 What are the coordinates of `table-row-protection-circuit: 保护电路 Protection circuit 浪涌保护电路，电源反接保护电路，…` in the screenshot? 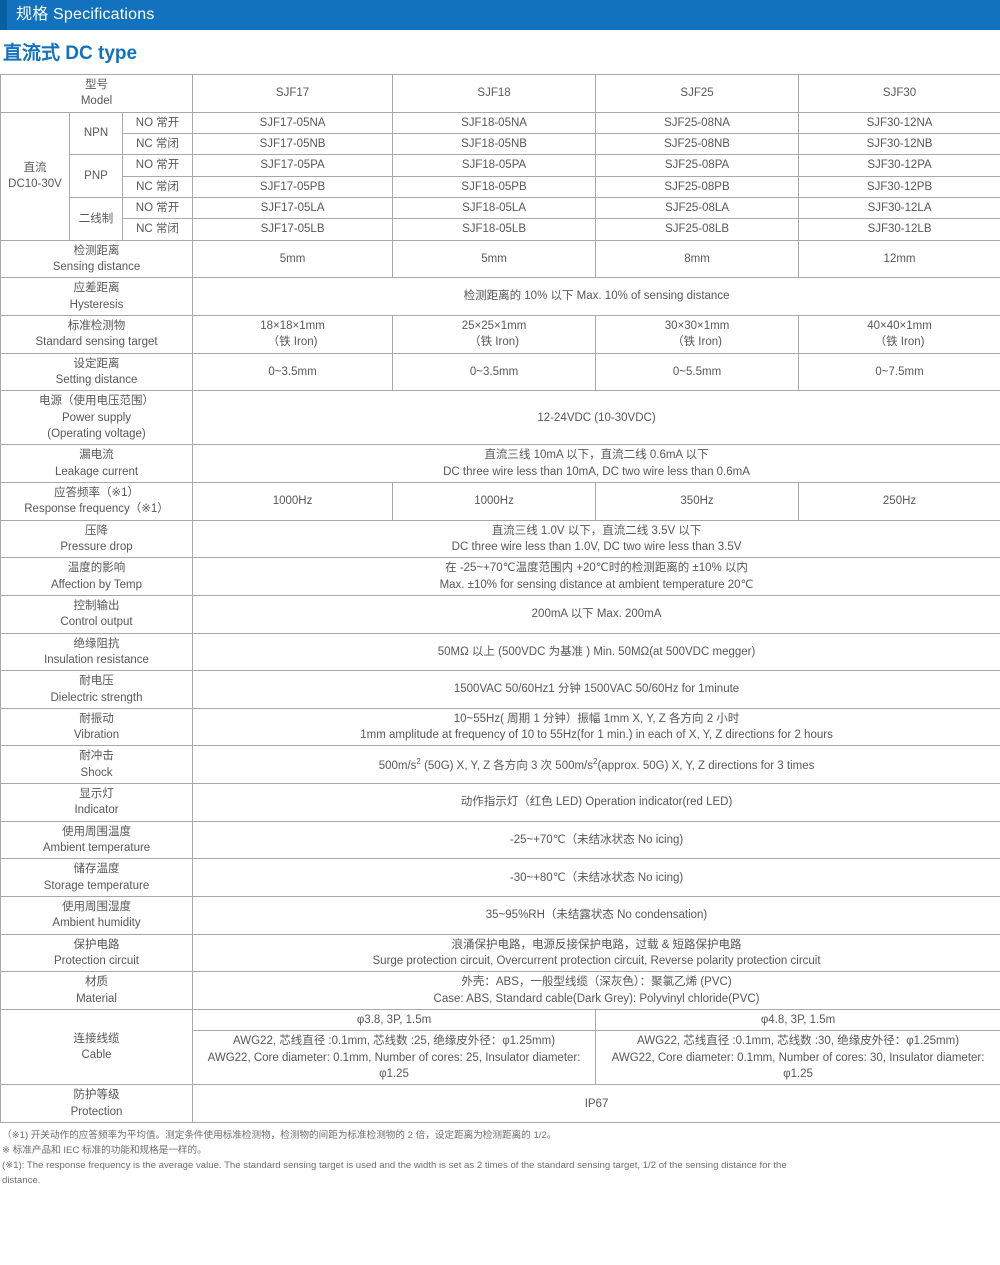 It's located at (500, 953).